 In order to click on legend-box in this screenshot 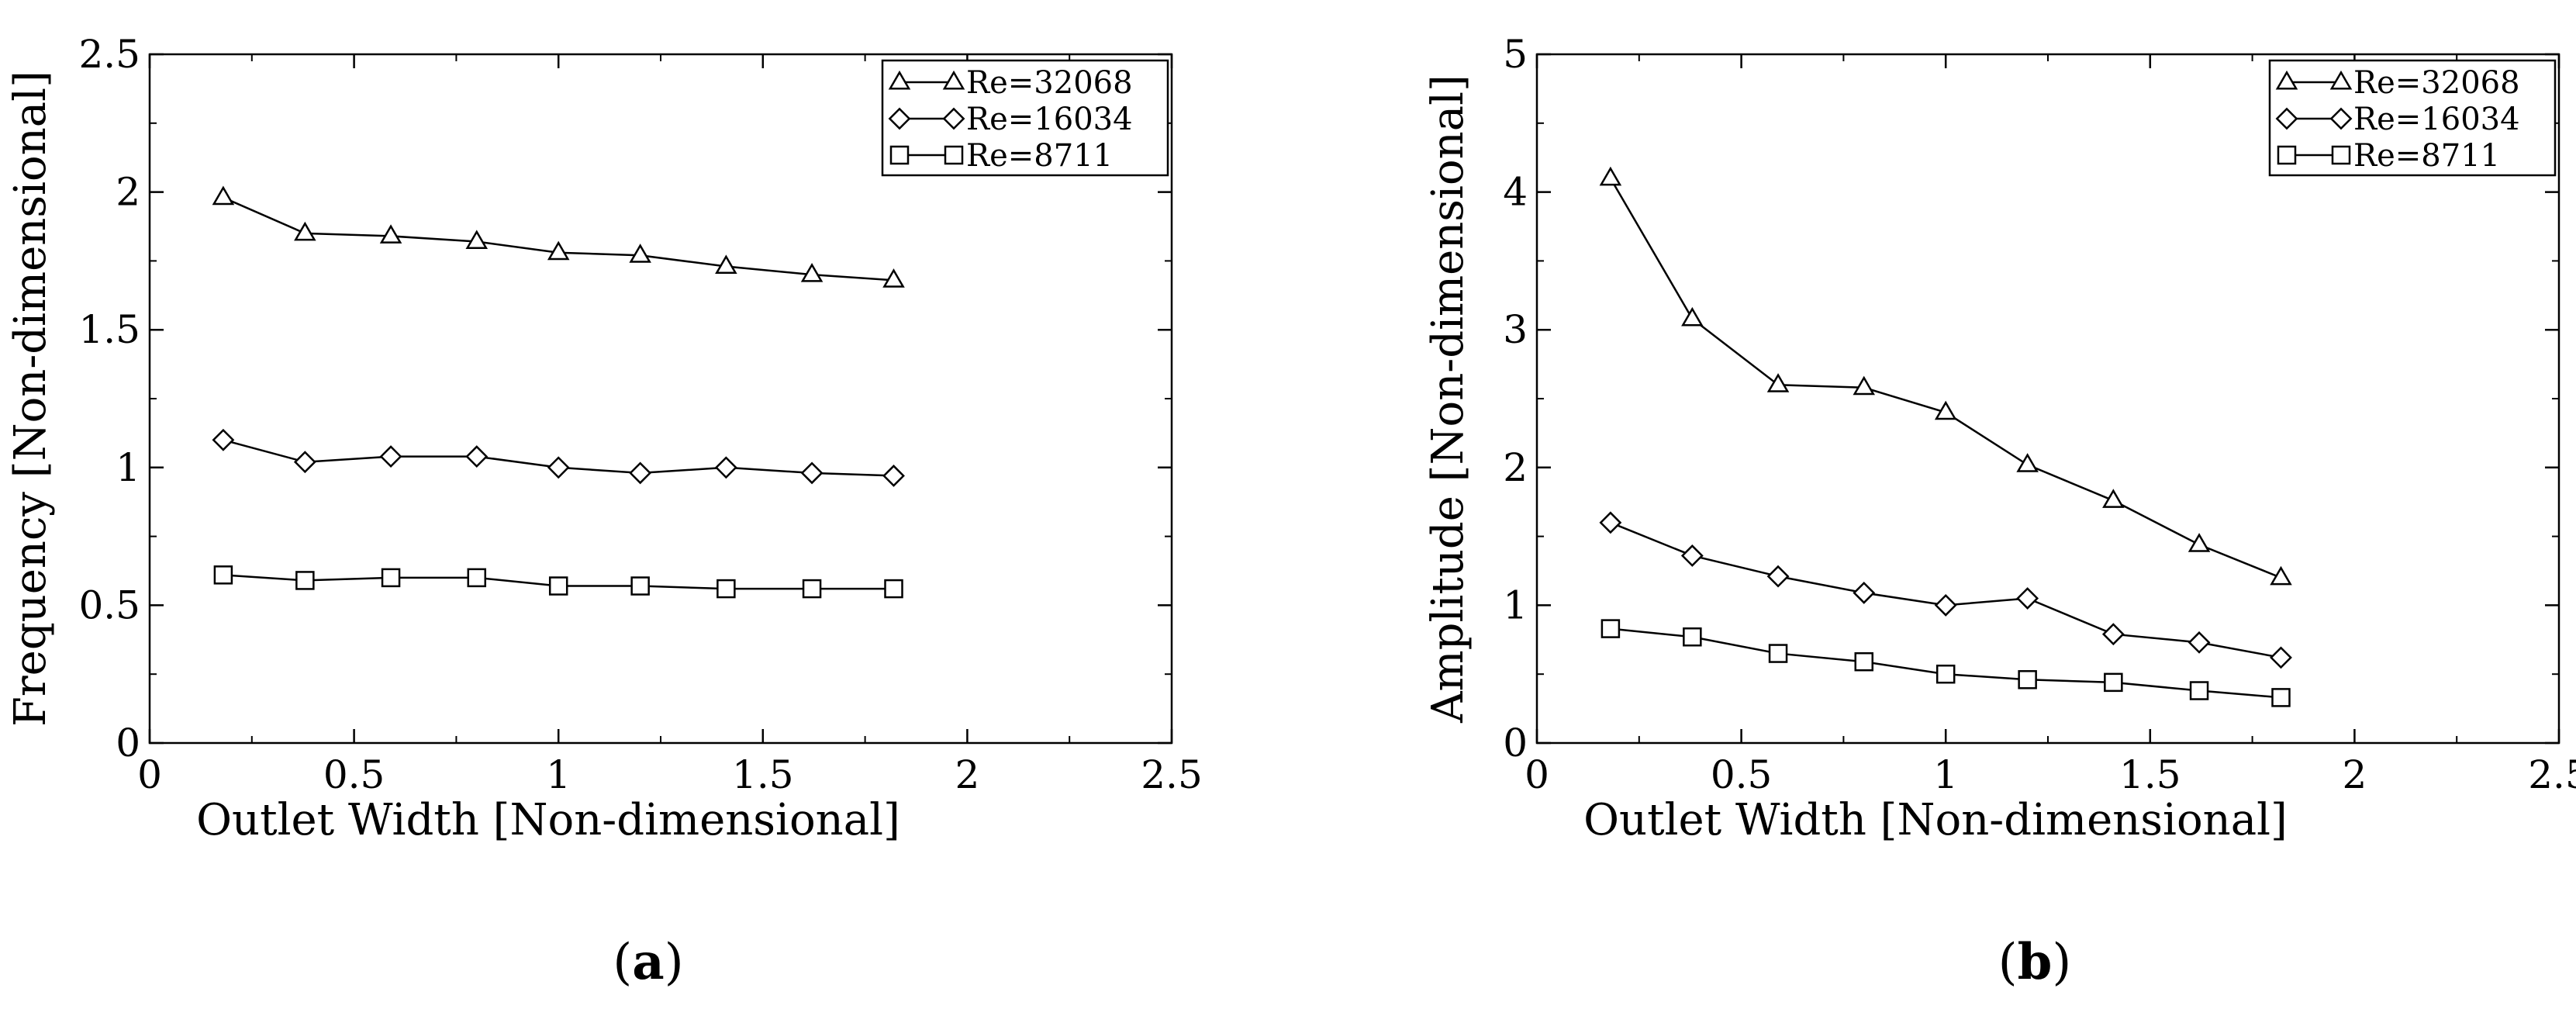, I will do `click(1025, 118)`.